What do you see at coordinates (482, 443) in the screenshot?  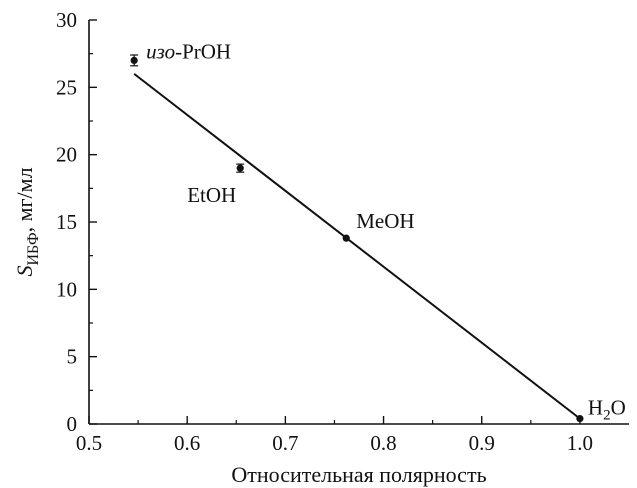 I see `x-tick-label-4: 0.9` at bounding box center [482, 443].